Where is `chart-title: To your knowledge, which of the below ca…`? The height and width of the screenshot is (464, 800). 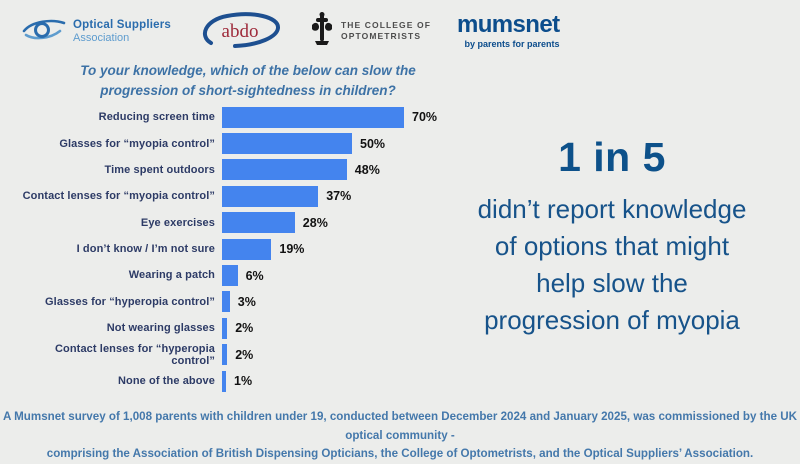 chart-title: To your knowledge, which of the below ca… is located at coordinates (248, 81).